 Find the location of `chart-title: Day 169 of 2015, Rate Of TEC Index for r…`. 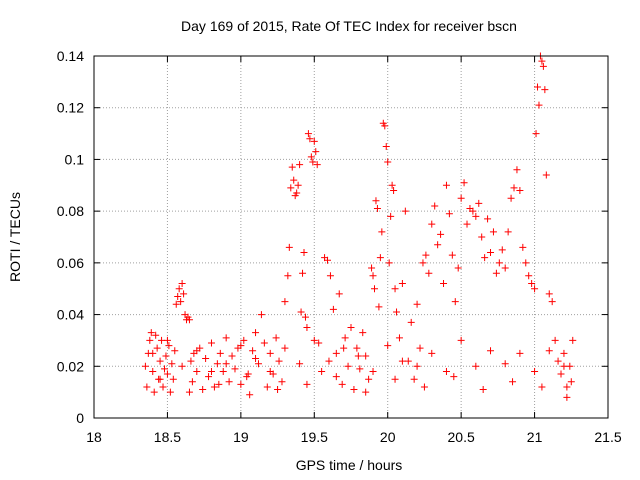

chart-title: Day 169 of 2015, Rate Of TEC Index for r… is located at coordinates (349, 26).